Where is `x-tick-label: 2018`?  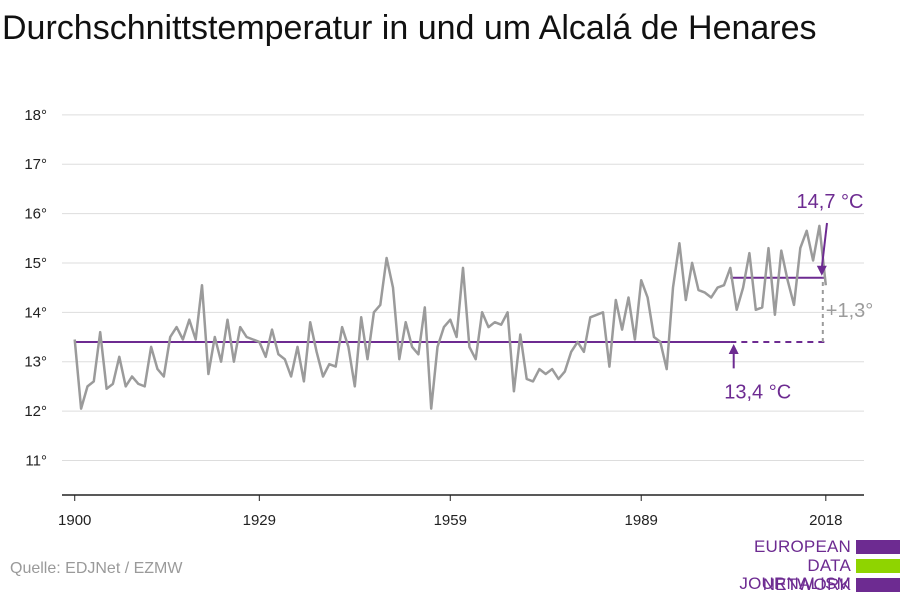 x-tick-label: 2018 is located at coordinates (825, 520).